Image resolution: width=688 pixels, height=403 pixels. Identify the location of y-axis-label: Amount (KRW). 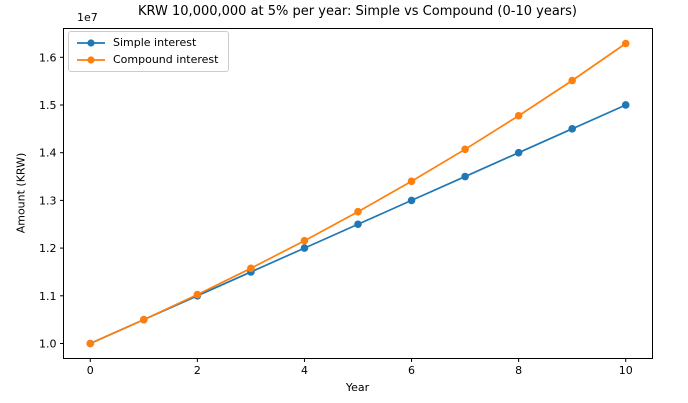
(21, 193).